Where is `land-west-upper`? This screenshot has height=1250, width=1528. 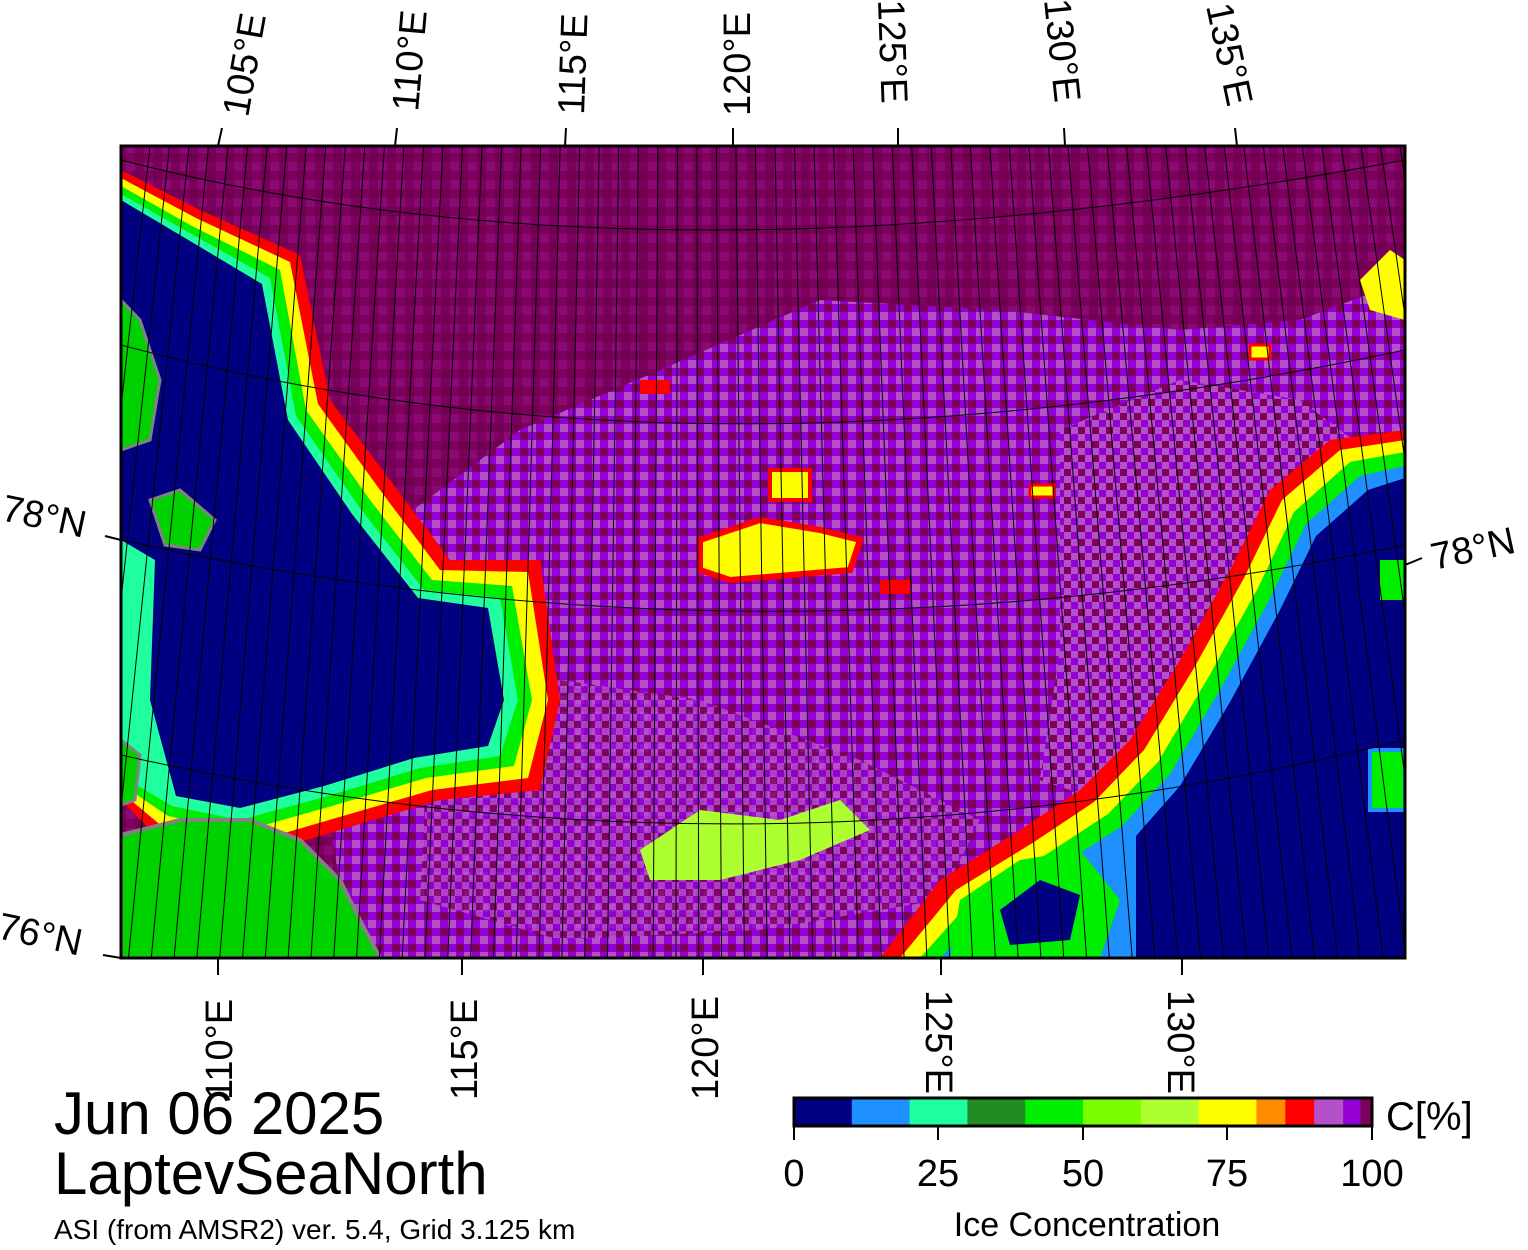 land-west-upper is located at coordinates (141, 374).